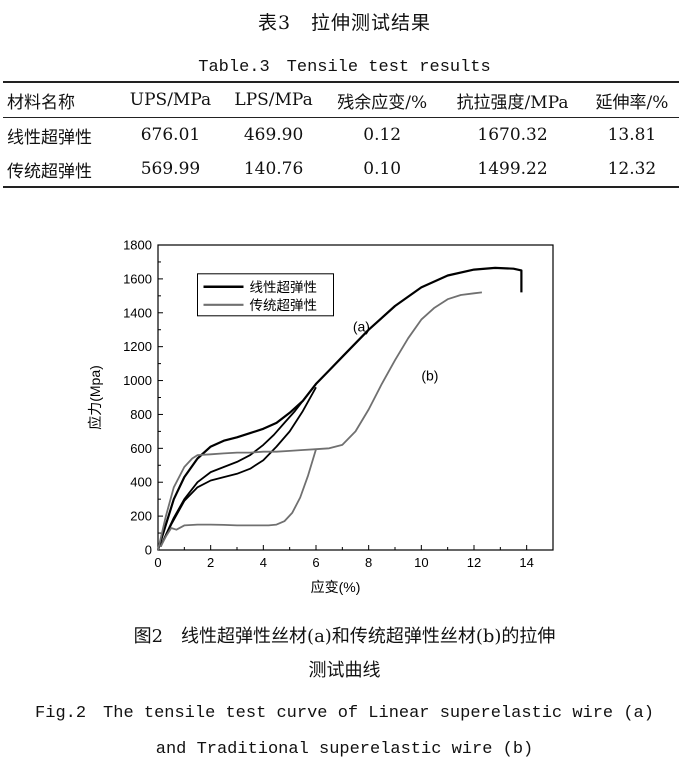 Image resolution: width=689 pixels, height=768 pixels. Describe the element at coordinates (137, 278) in the screenshot. I see `y-tick-label: 1600` at that location.